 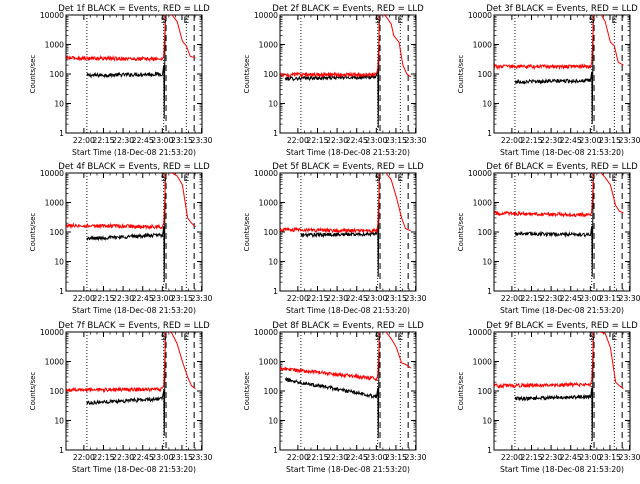 I want to click on panel-title: Det 6f BLACK = Events, RED = LLD, so click(x=562, y=167).